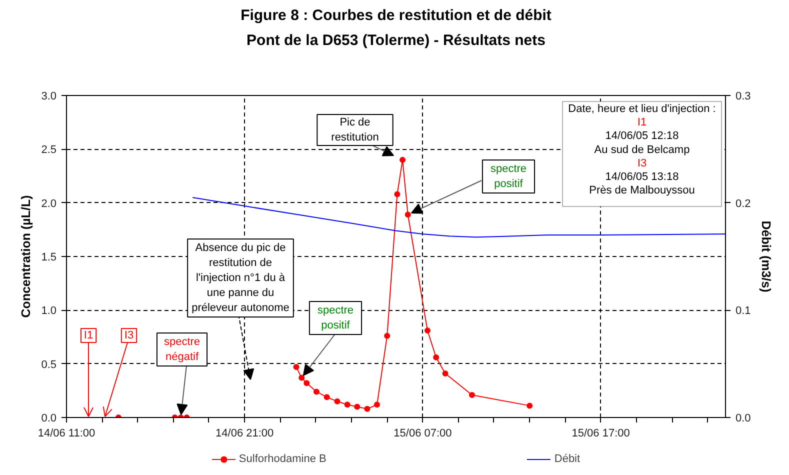 The height and width of the screenshot is (475, 789). Describe the element at coordinates (282, 459) in the screenshot. I see `legend-label: Sulforhodamine B` at that location.